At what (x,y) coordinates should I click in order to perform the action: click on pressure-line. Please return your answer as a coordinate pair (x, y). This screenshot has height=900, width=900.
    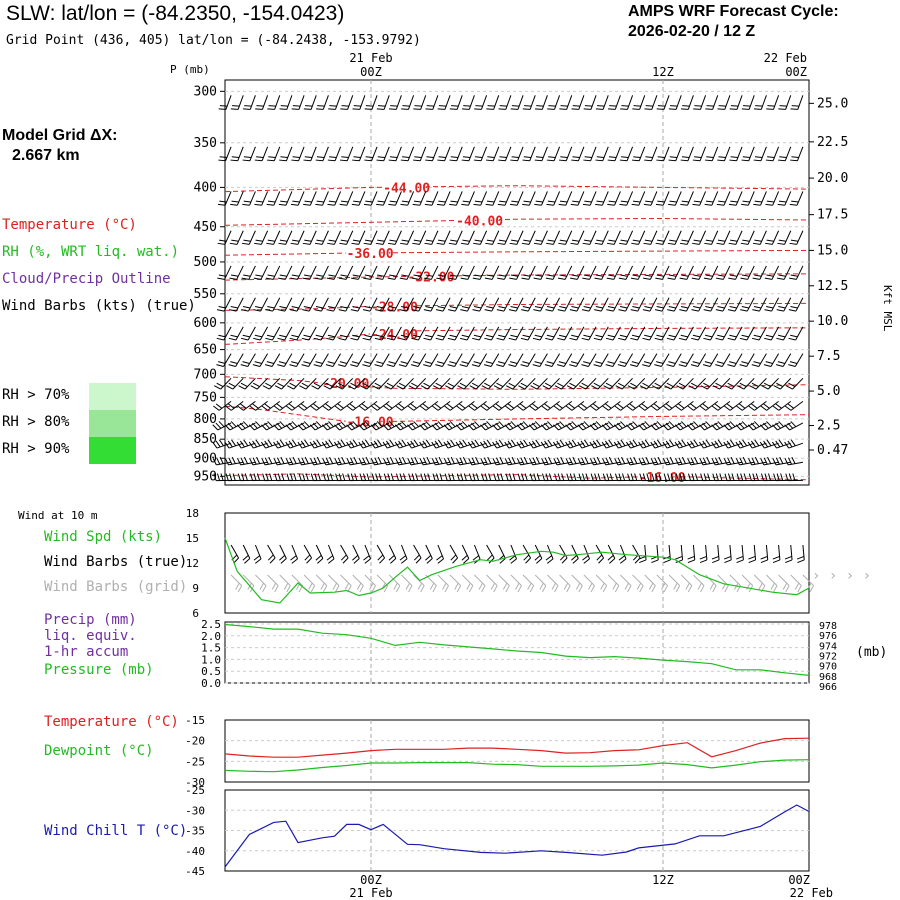
    Looking at the image, I should click on (517, 649).